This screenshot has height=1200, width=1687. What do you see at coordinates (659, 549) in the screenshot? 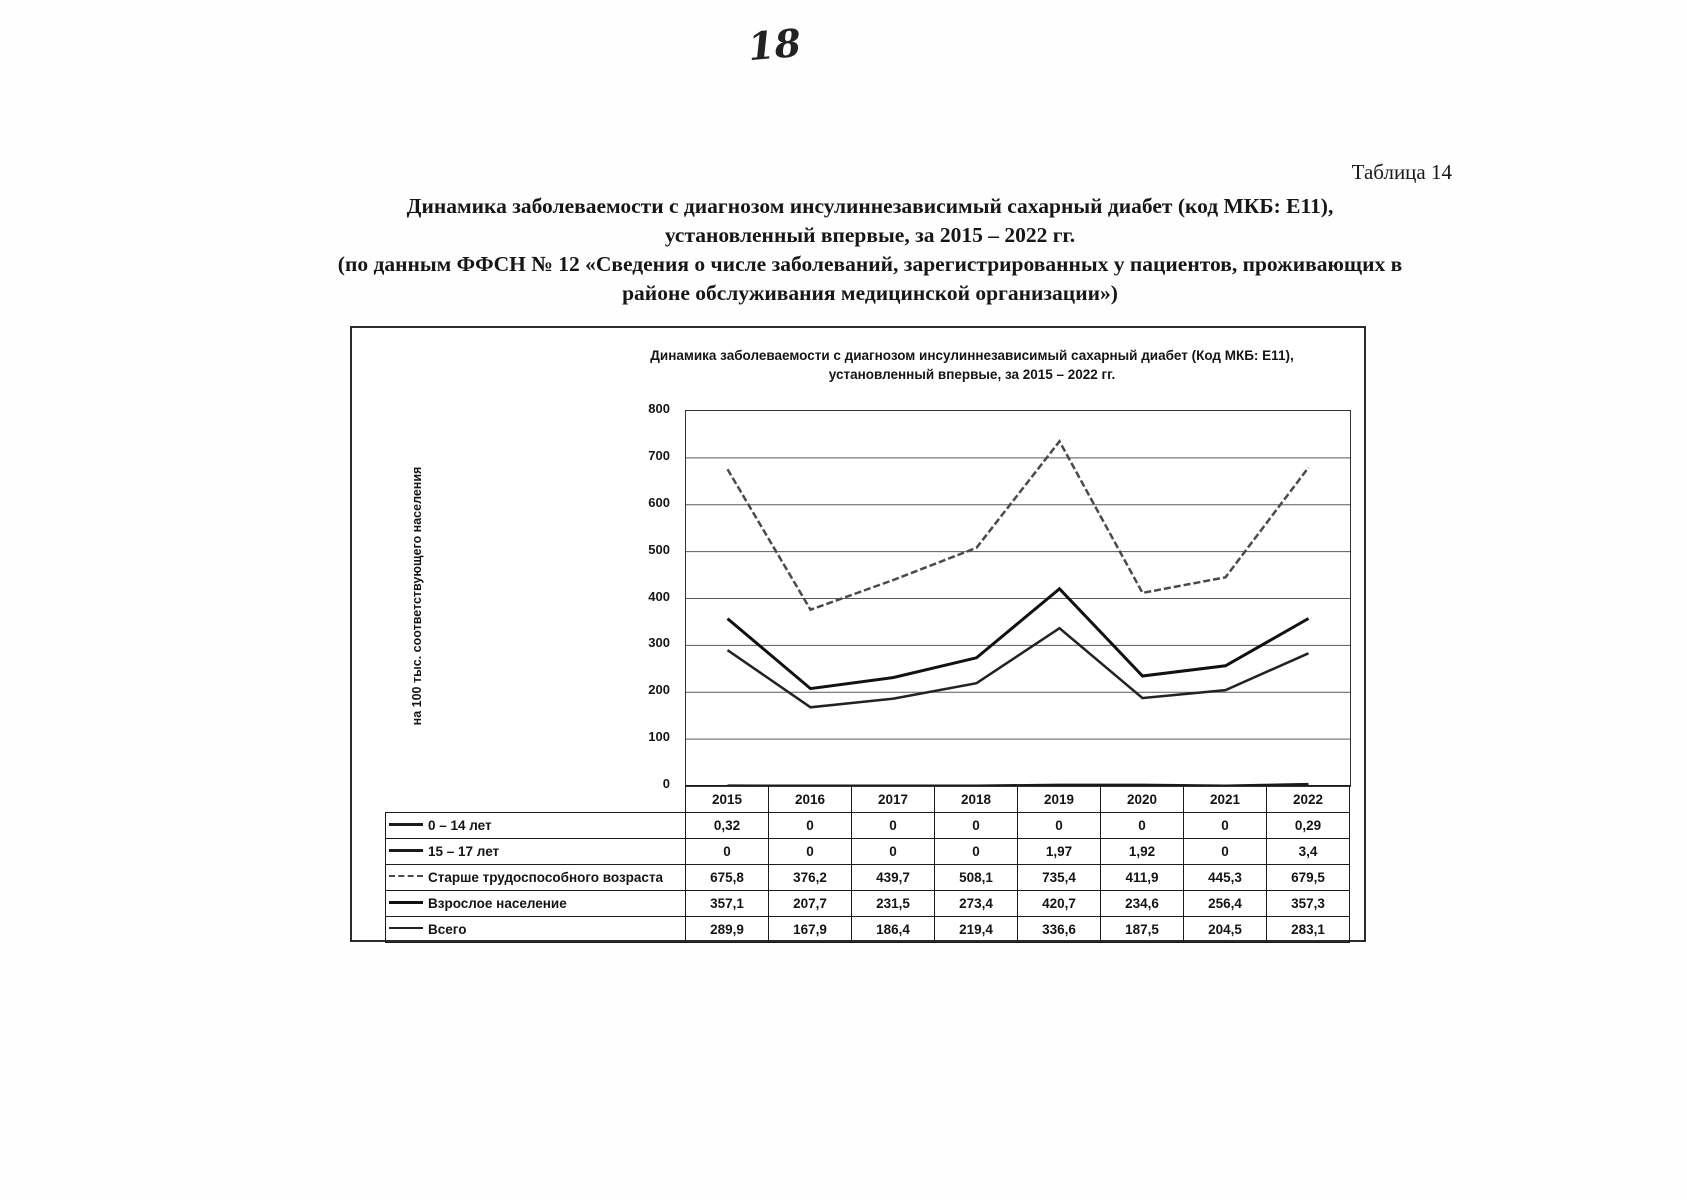
I see `y-tick-label: 500` at bounding box center [659, 549].